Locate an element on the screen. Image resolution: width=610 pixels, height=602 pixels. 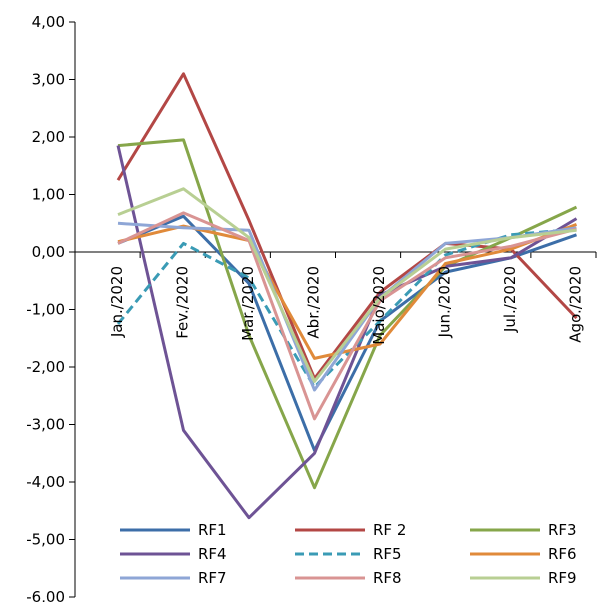
y-tick-label: 2,00 is located at coordinates (48, 137).